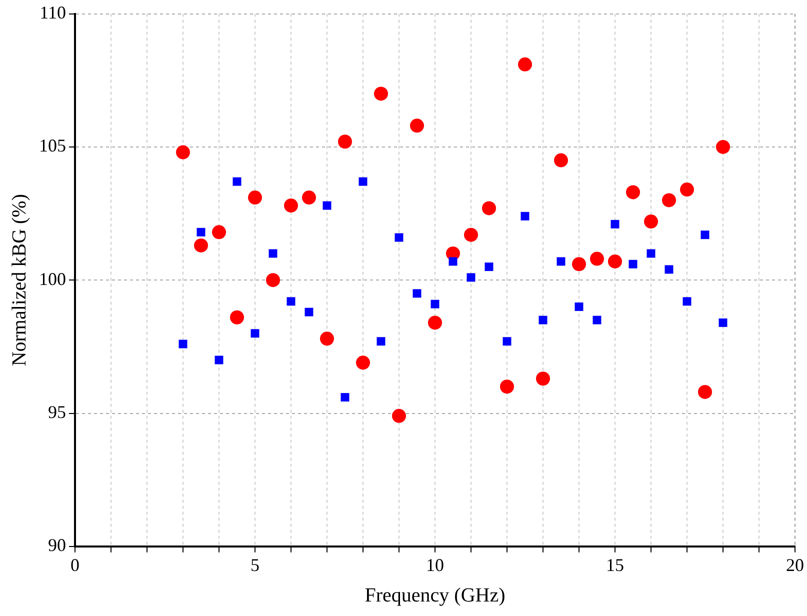 Image resolution: width=807 pixels, height=616 pixels. I want to click on y-tick-label: 100, so click(52, 278).